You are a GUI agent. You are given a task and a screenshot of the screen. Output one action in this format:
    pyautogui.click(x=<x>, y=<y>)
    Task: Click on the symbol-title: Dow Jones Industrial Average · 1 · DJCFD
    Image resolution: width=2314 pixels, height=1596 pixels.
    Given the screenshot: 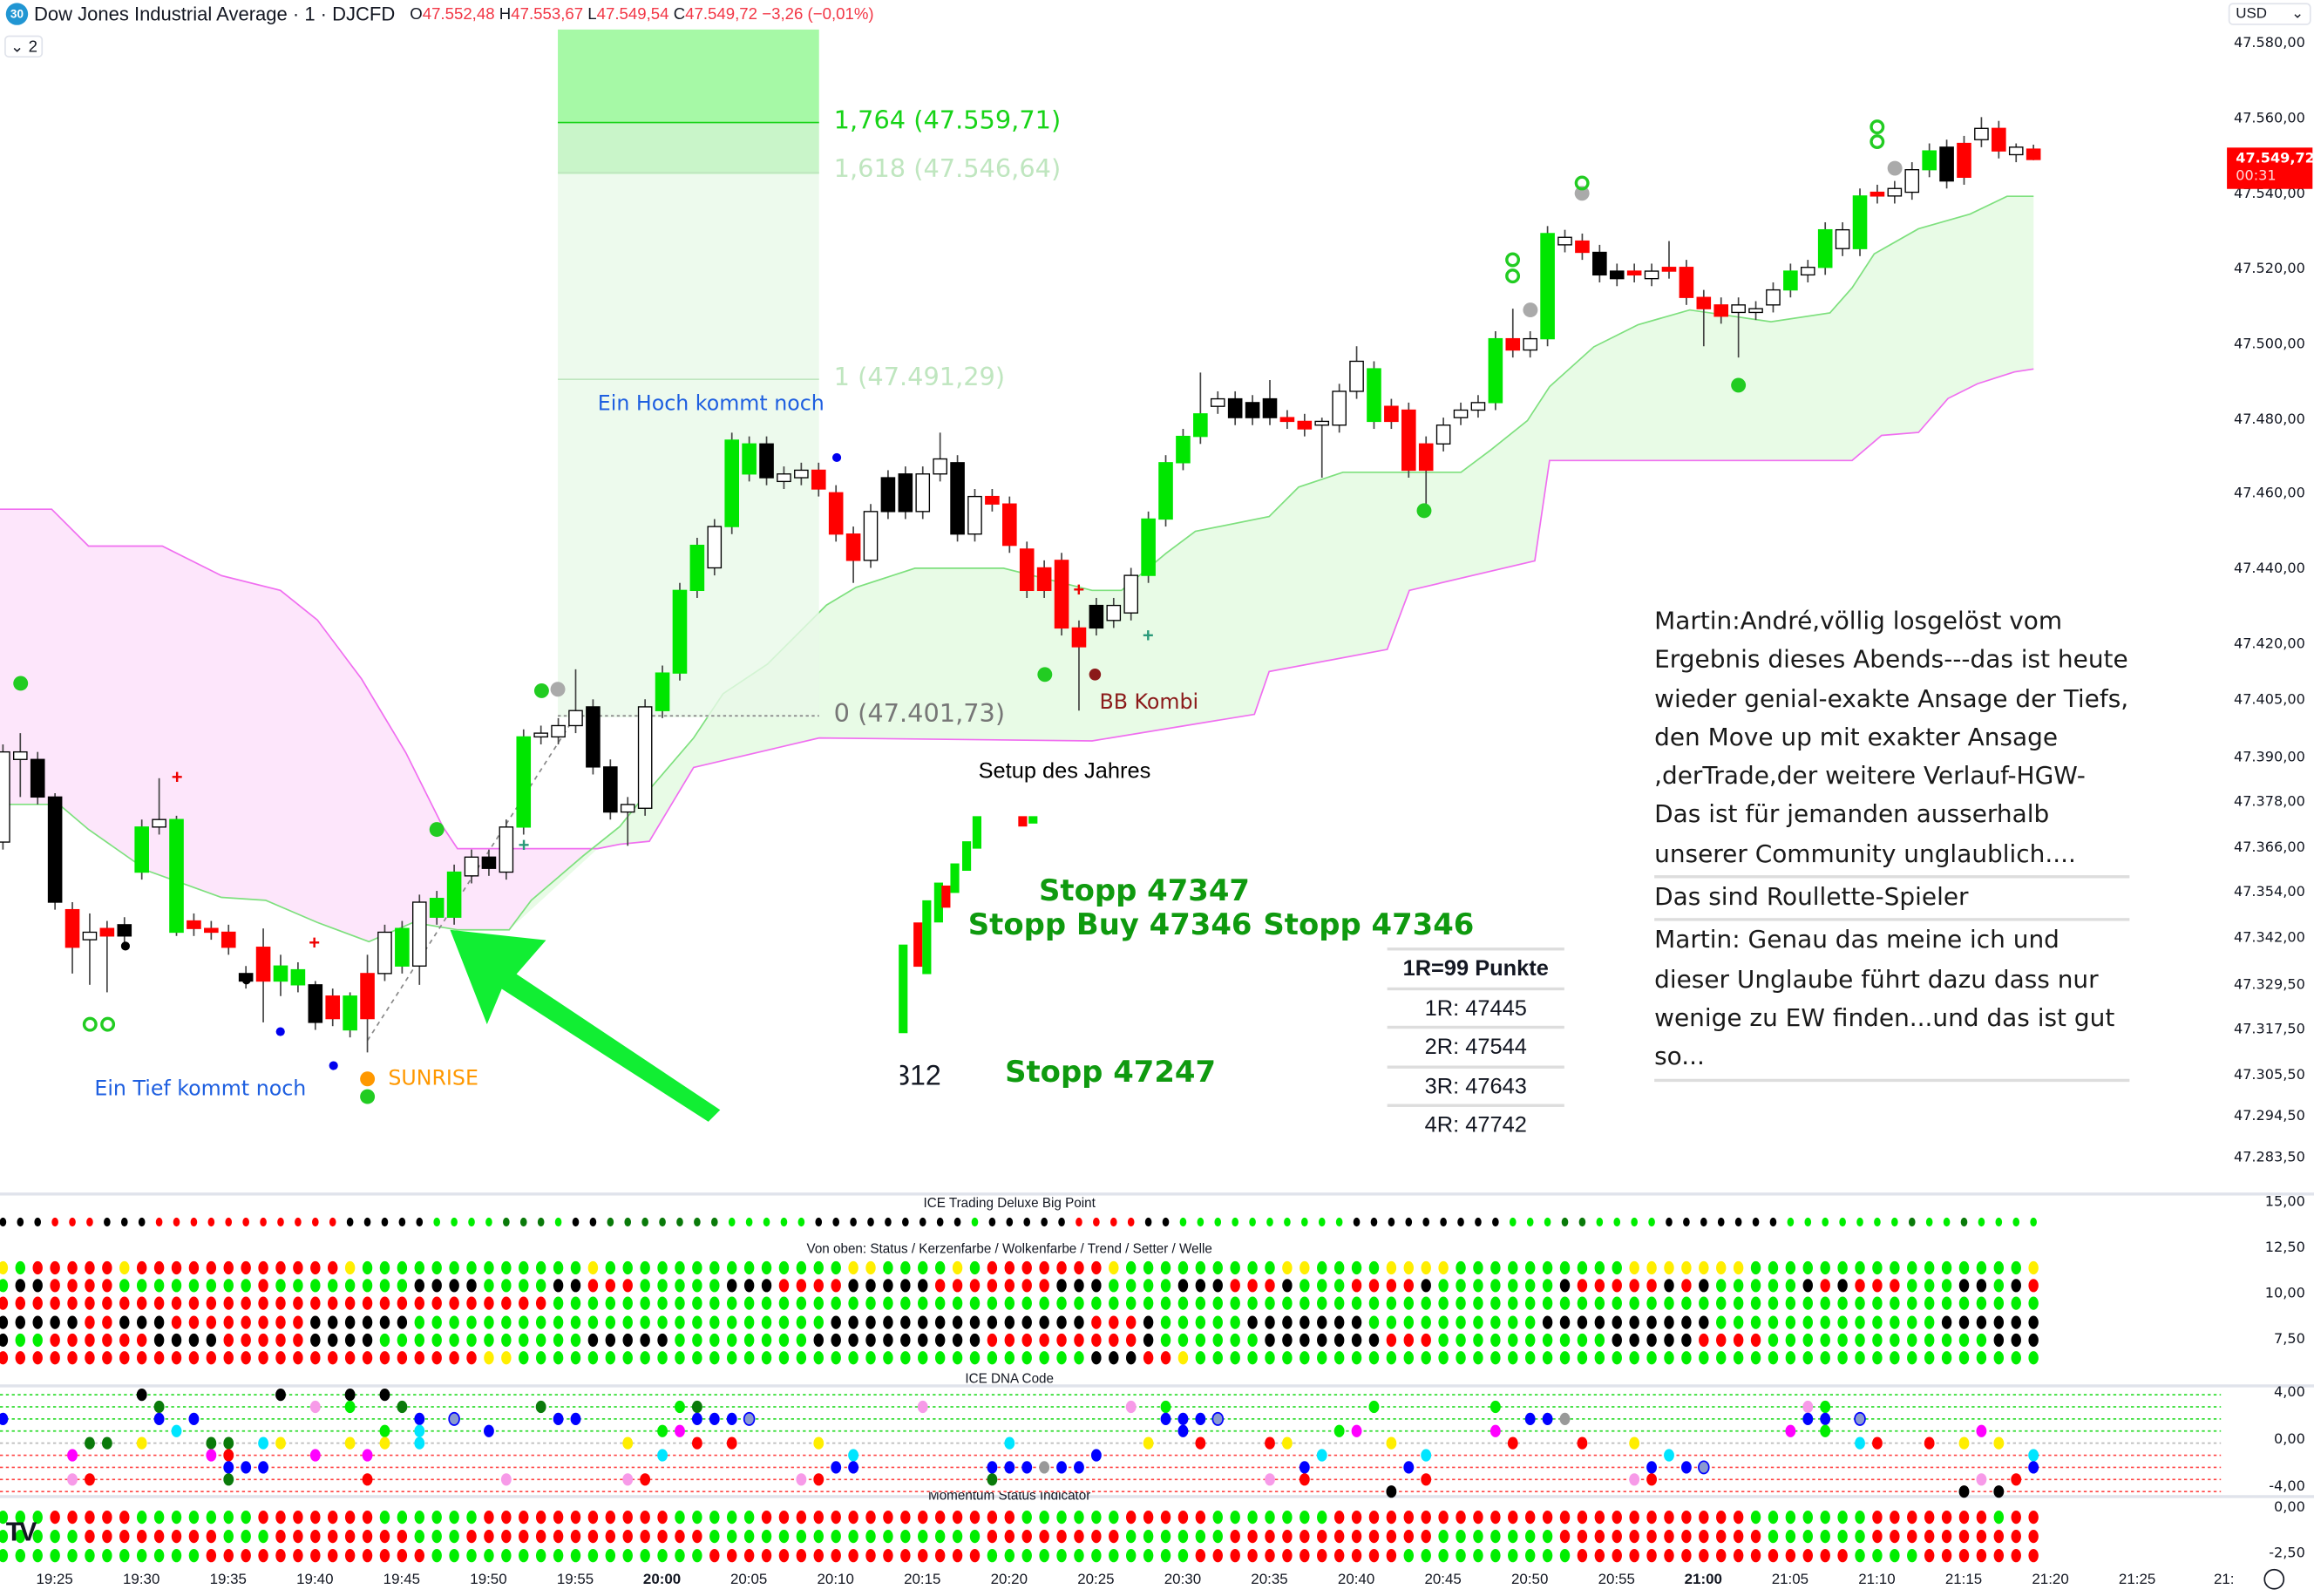 What is the action you would take?
    pyautogui.click(x=214, y=14)
    